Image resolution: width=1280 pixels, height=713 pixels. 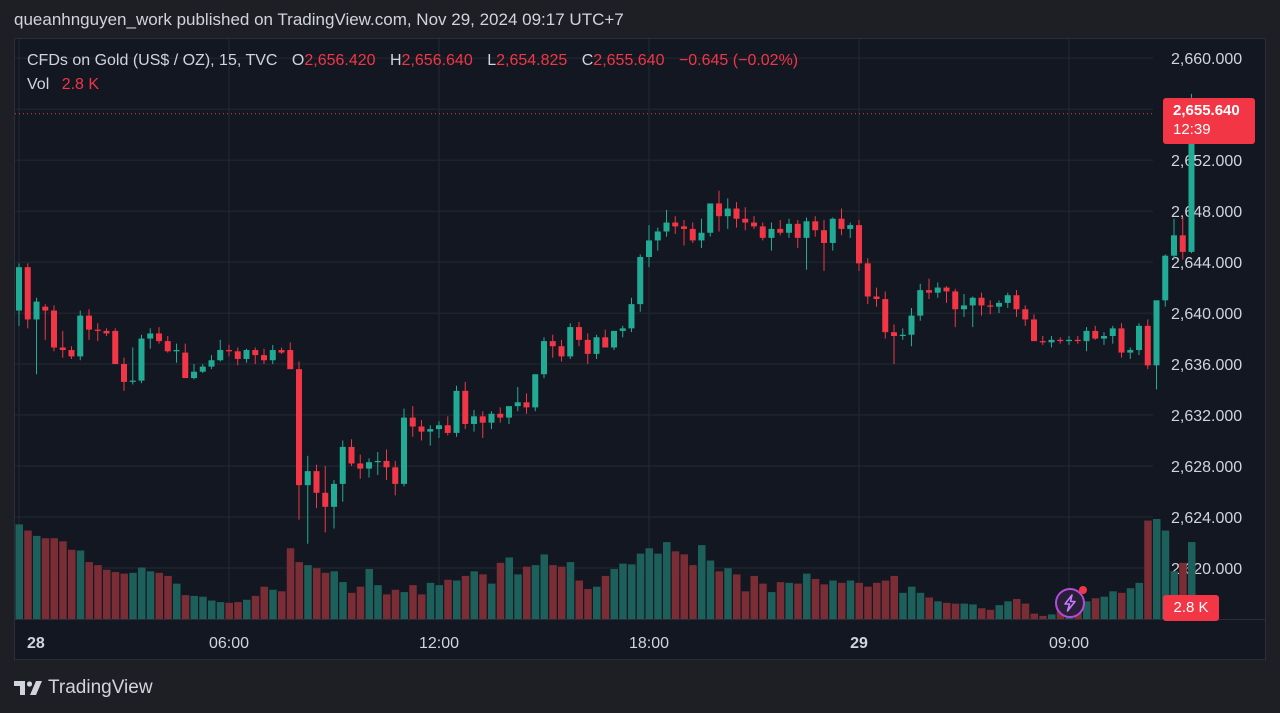 I want to click on x-tick-label: 12:00, so click(x=439, y=643).